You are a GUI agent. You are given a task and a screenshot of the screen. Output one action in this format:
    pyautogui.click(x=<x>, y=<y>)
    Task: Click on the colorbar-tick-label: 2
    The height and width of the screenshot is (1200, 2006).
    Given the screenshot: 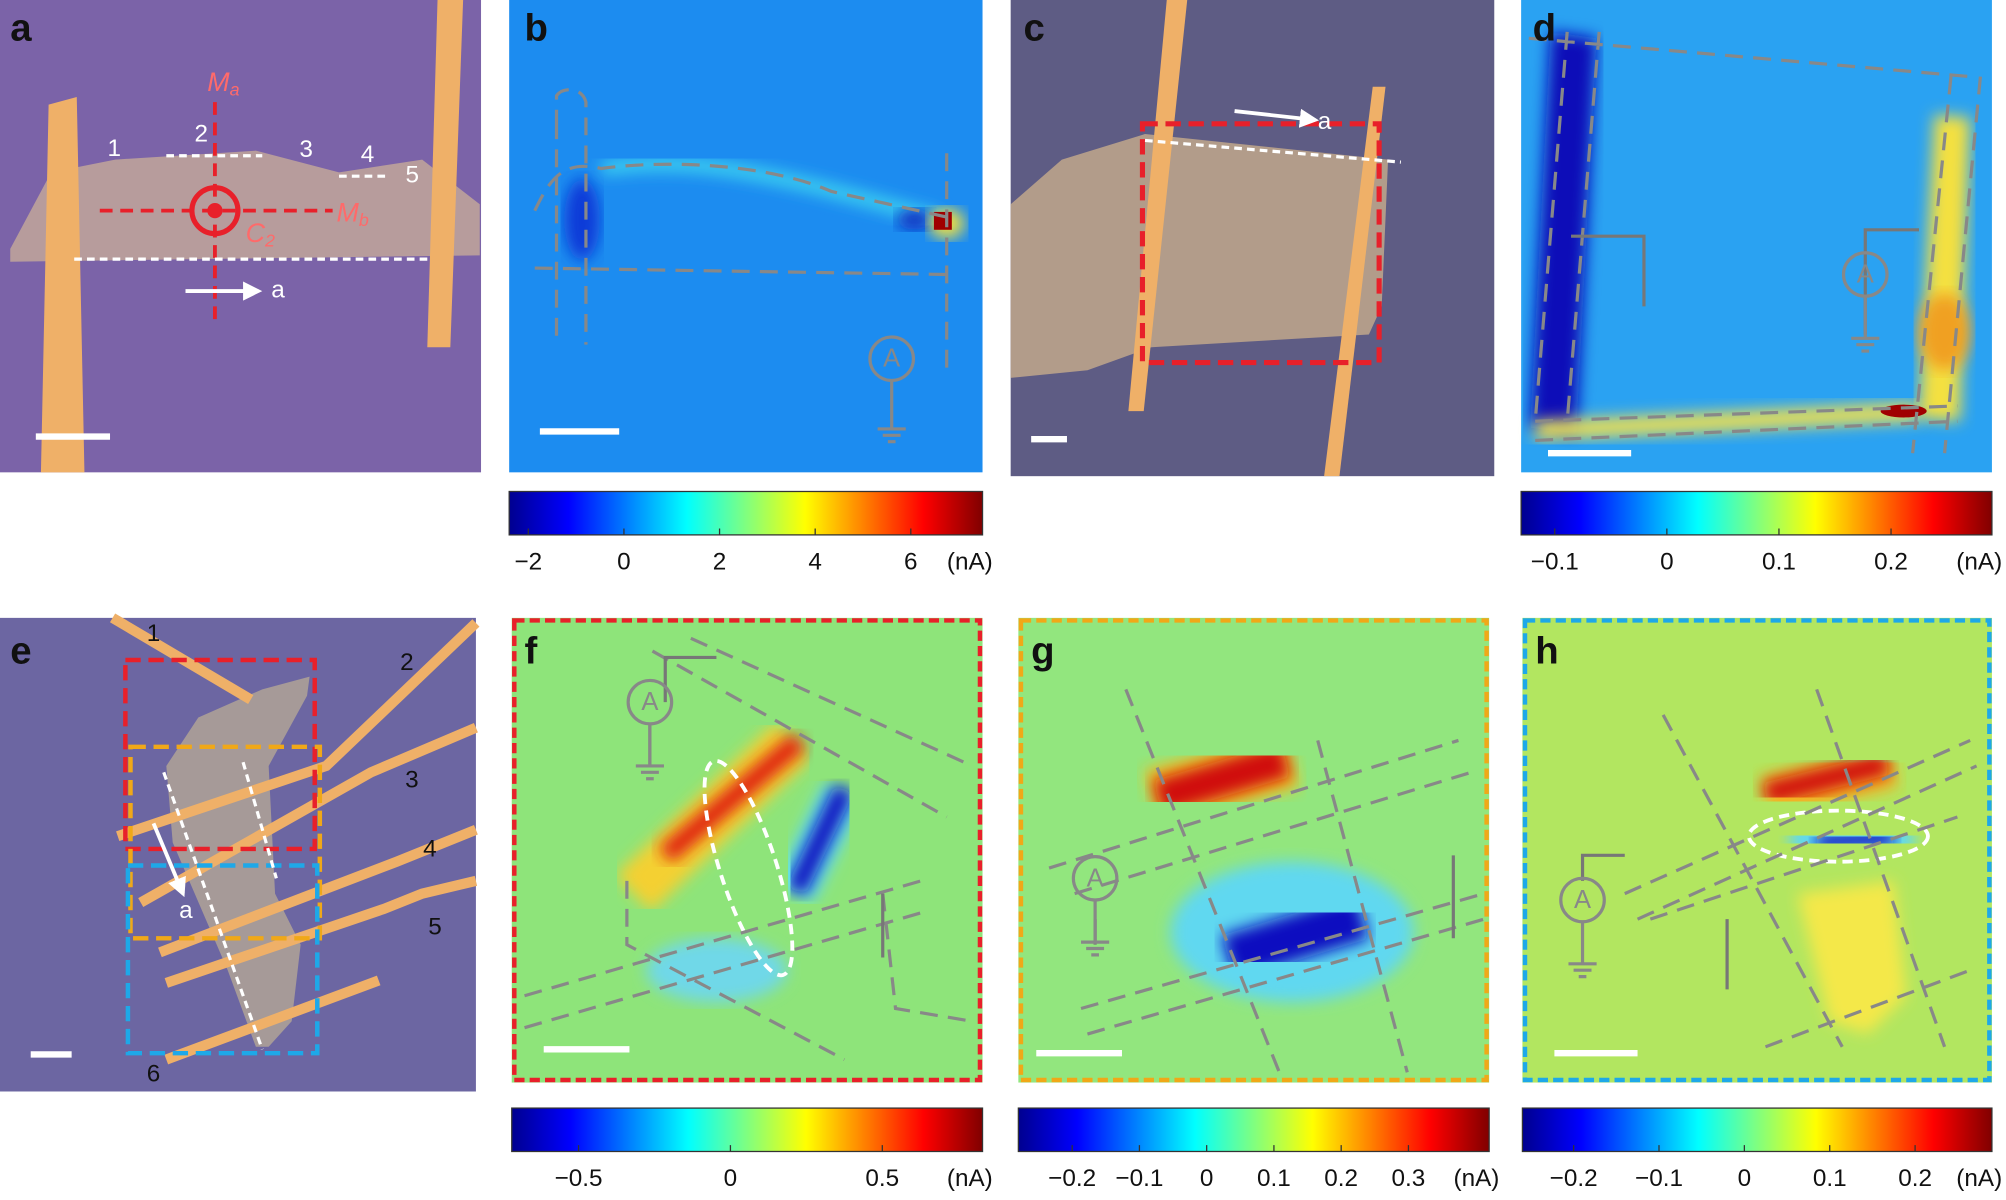 What is the action you would take?
    pyautogui.click(x=720, y=561)
    